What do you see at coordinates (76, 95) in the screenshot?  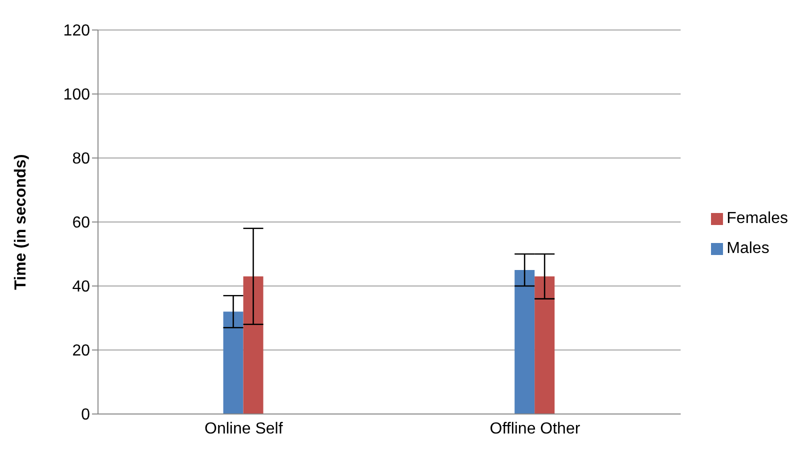 I see `y-tick-label: 100` at bounding box center [76, 95].